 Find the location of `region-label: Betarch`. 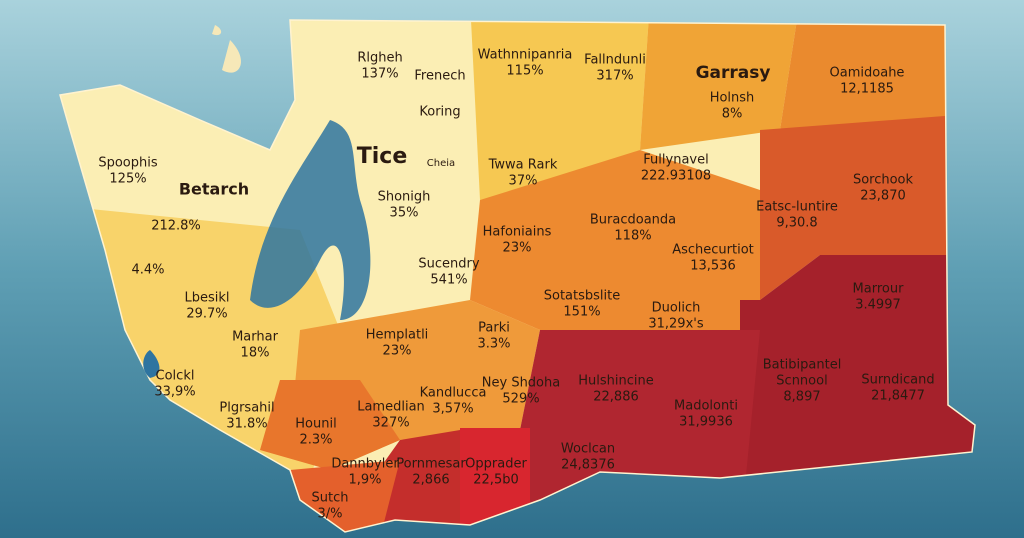

region-label: Betarch is located at coordinates (214, 189).